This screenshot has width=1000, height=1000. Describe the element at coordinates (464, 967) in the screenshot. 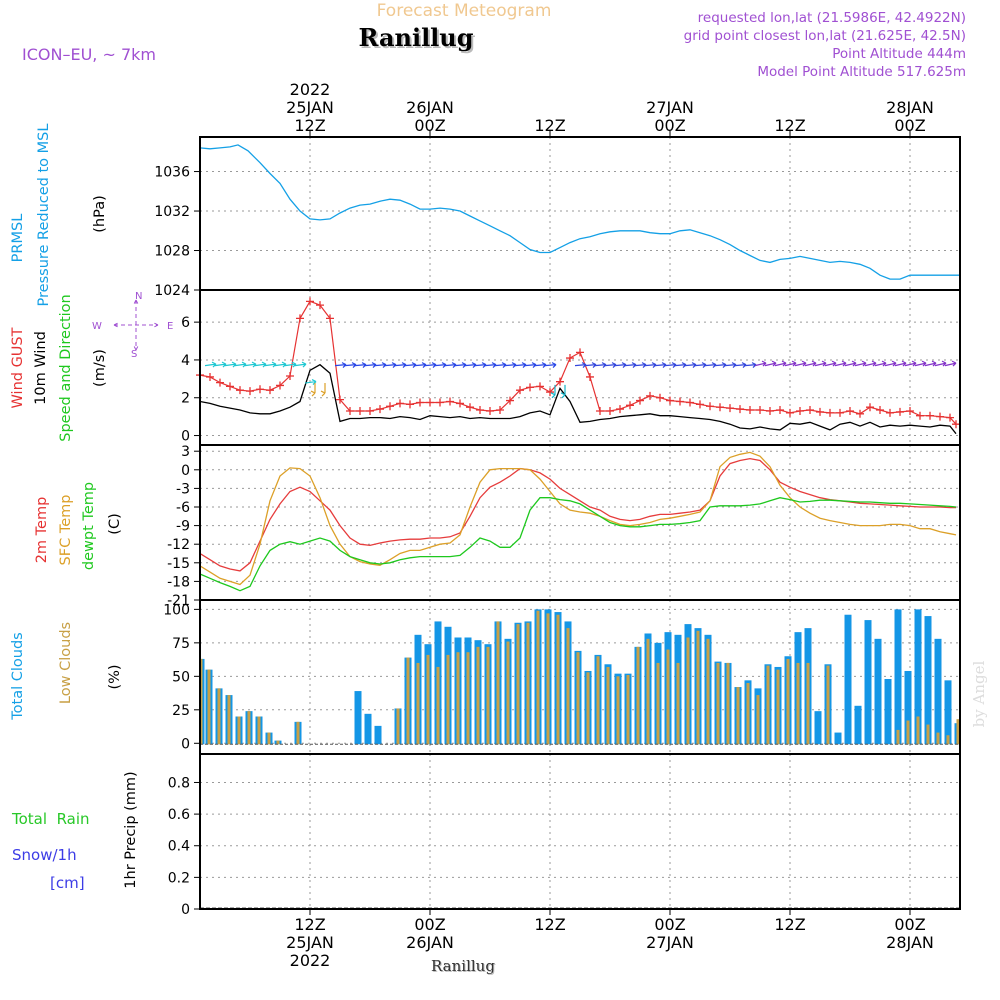

I see `footer-shadow: Ranillug` at that location.